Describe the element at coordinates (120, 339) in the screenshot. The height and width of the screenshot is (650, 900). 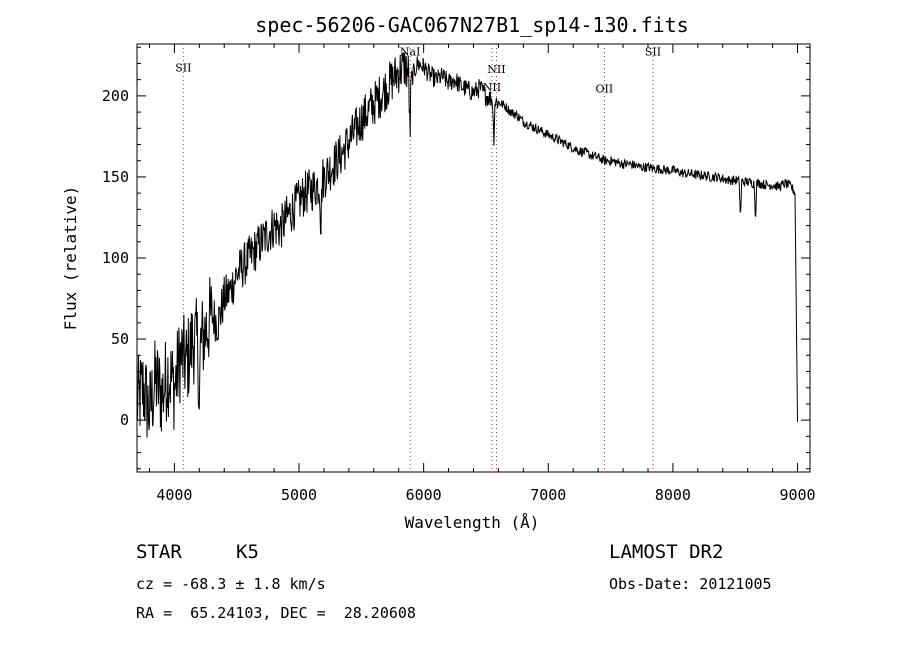
I see `y-tick-label: 50` at that location.